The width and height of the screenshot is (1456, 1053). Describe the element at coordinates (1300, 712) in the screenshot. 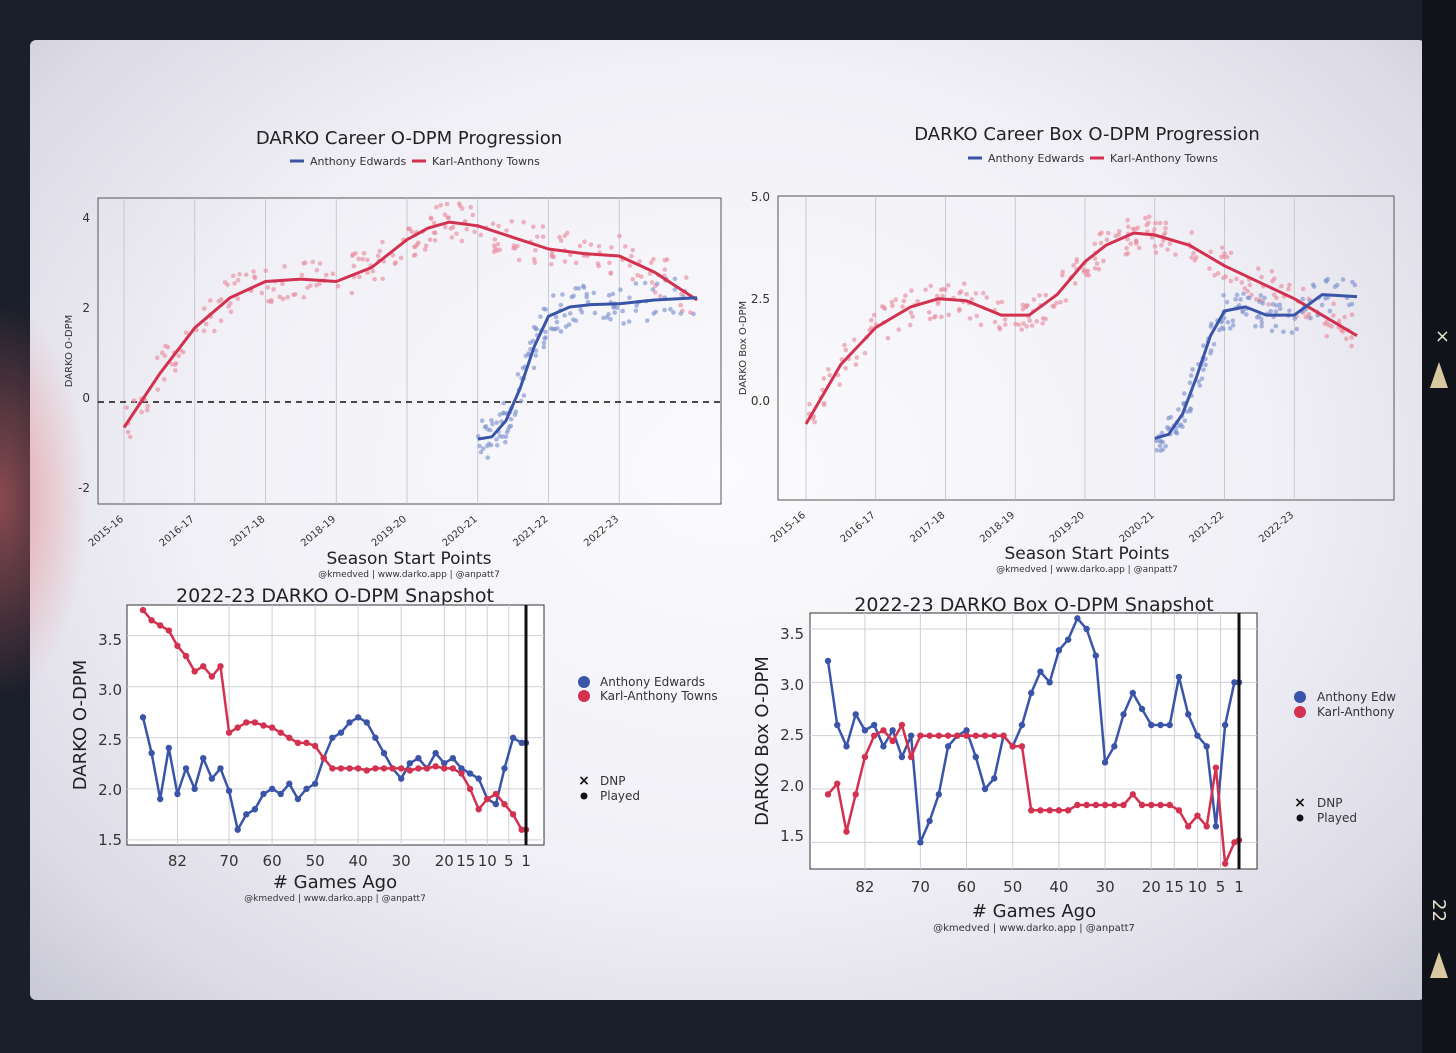

I see `legend-swatch-towns` at that location.